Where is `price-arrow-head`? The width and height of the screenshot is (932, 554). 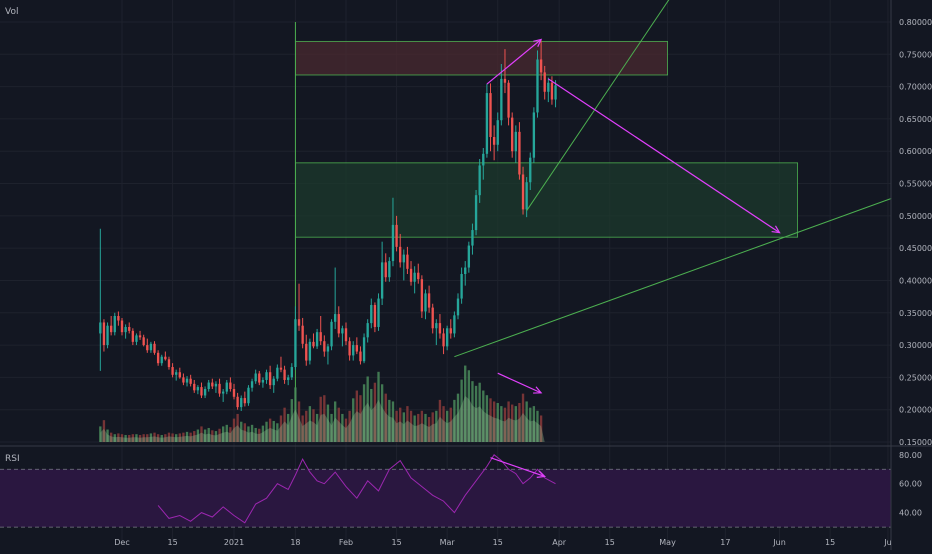
price-arrow-head is located at coordinates (538, 42).